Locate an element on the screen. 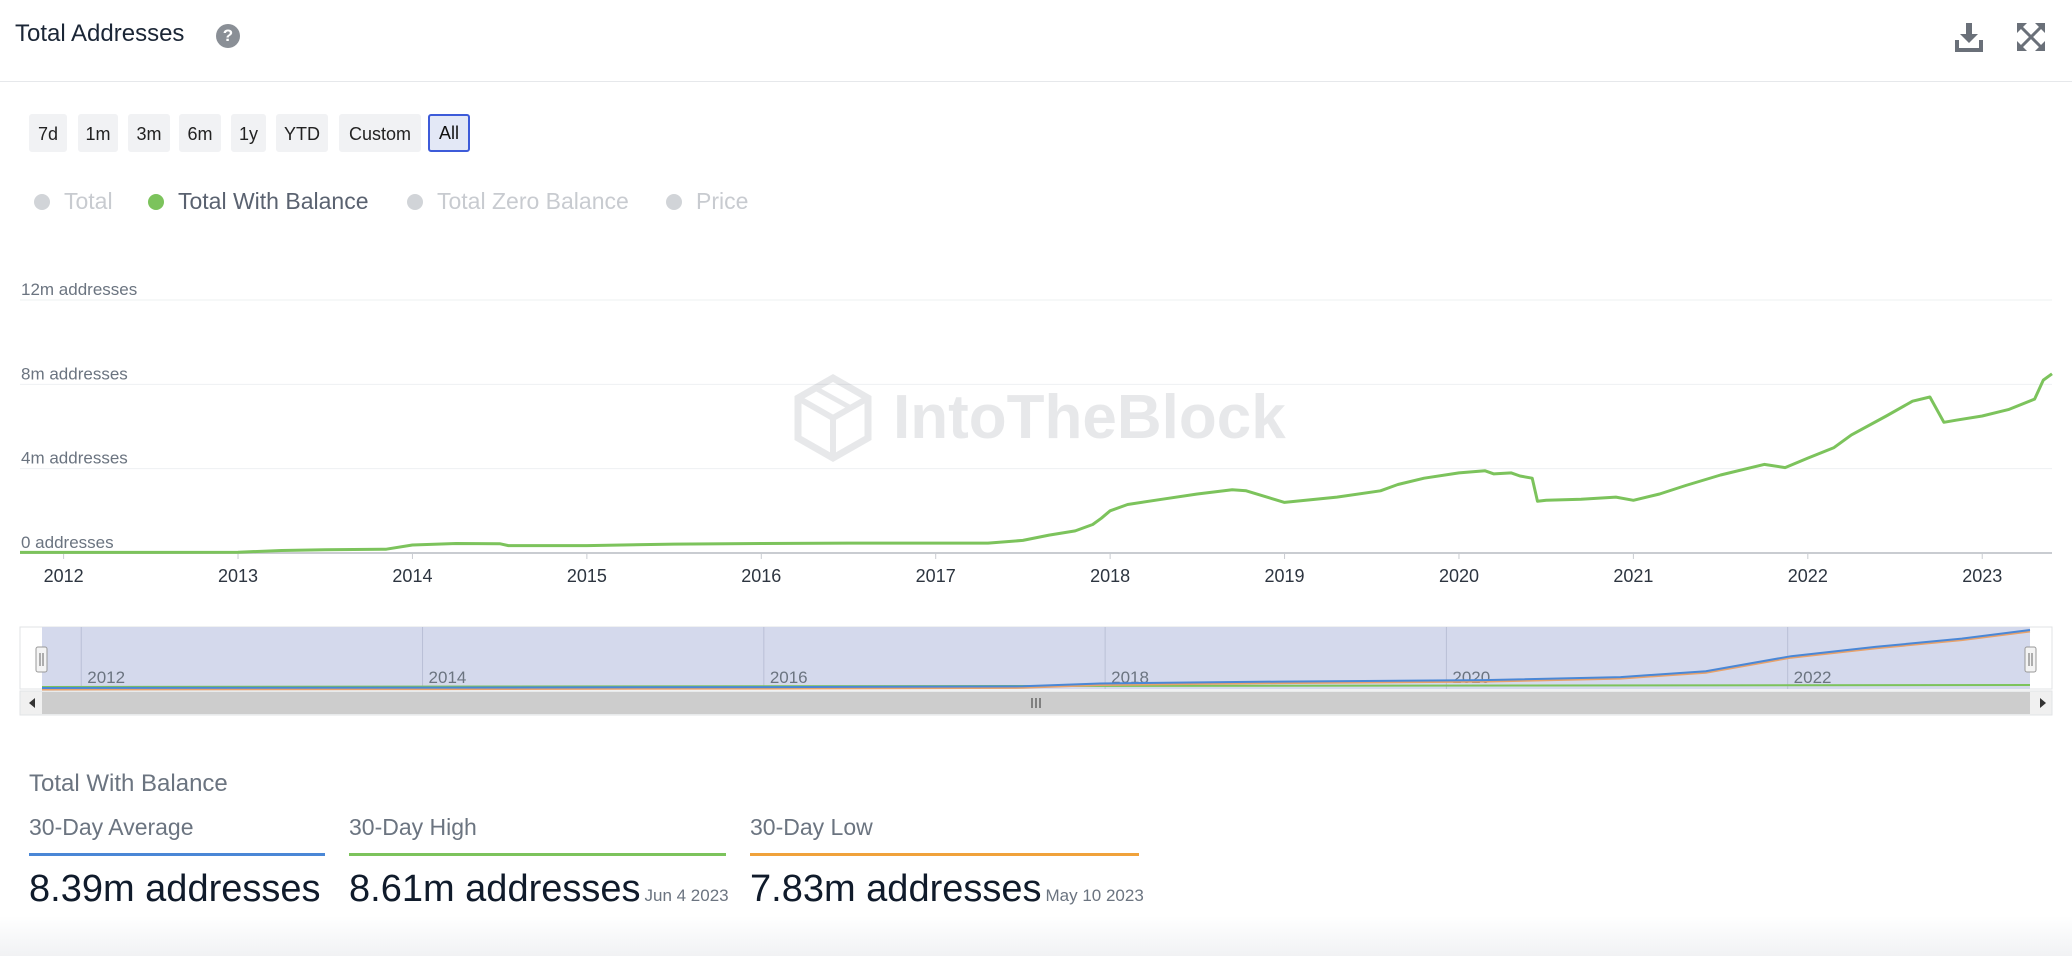 This screenshot has width=2072, height=956. chart-title: Total Addresses is located at coordinates (100, 33).